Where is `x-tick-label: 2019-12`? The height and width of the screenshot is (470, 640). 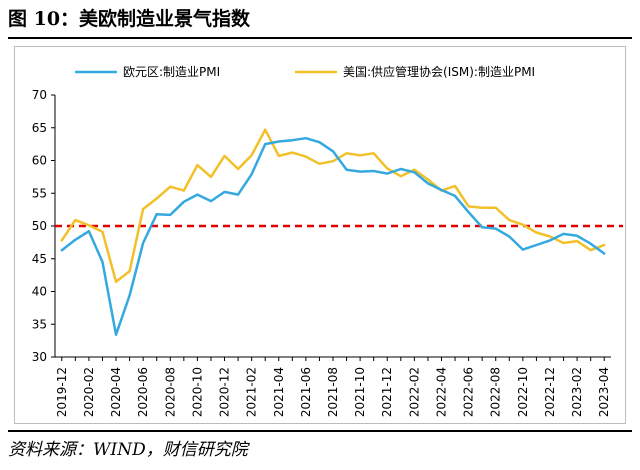
x-tick-label: 2019-12 is located at coordinates (62, 392).